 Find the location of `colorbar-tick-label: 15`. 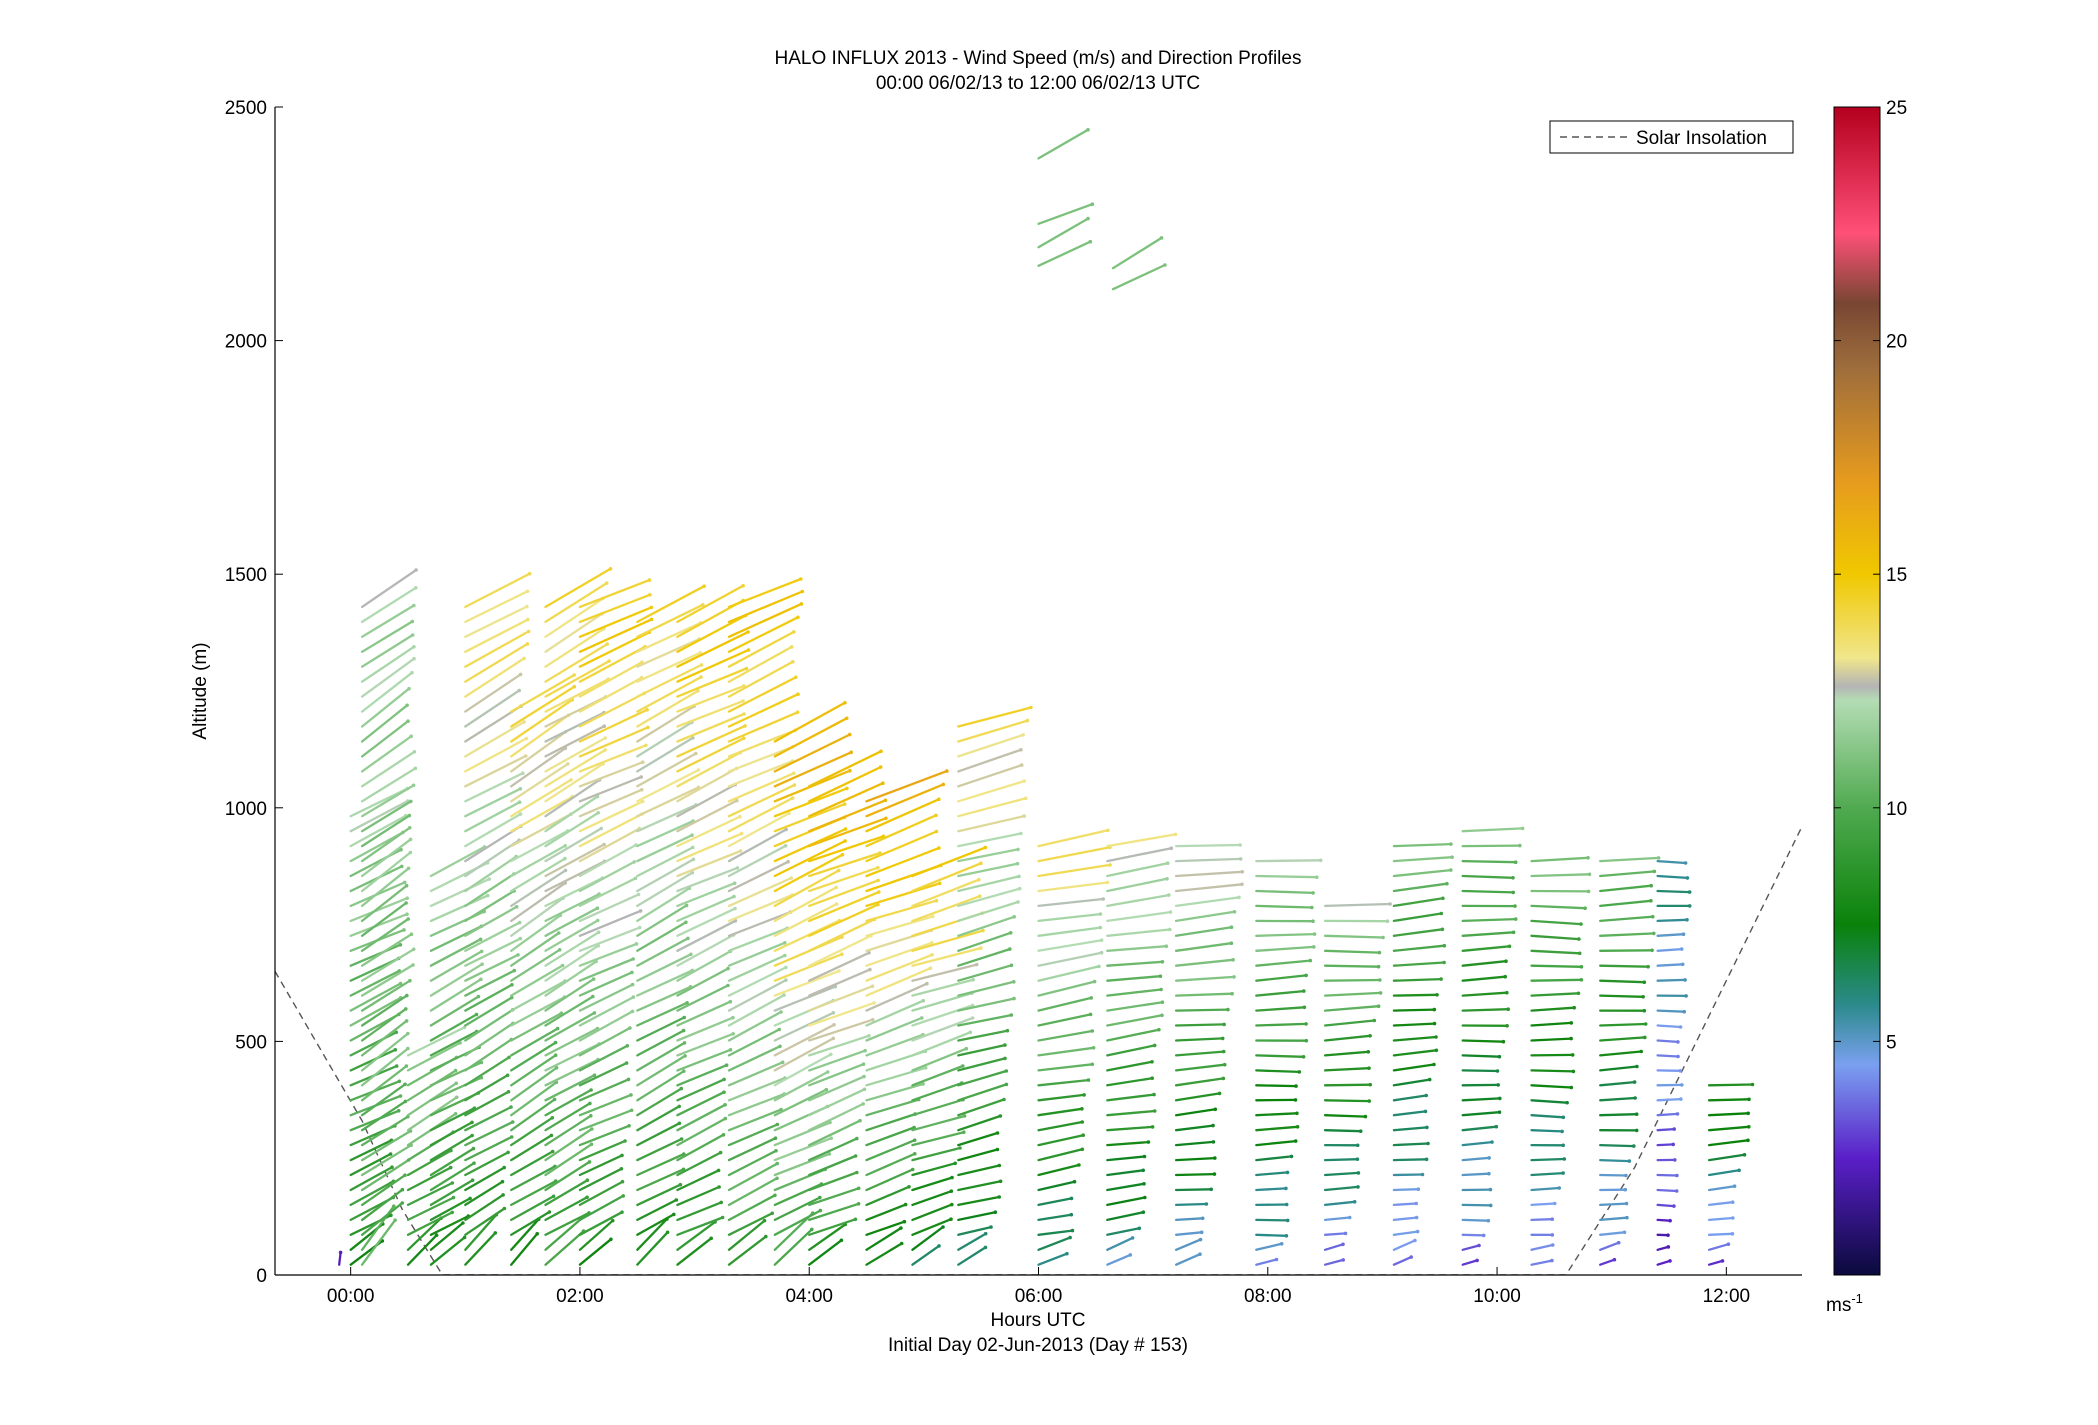

colorbar-tick-label: 15 is located at coordinates (1896, 575).